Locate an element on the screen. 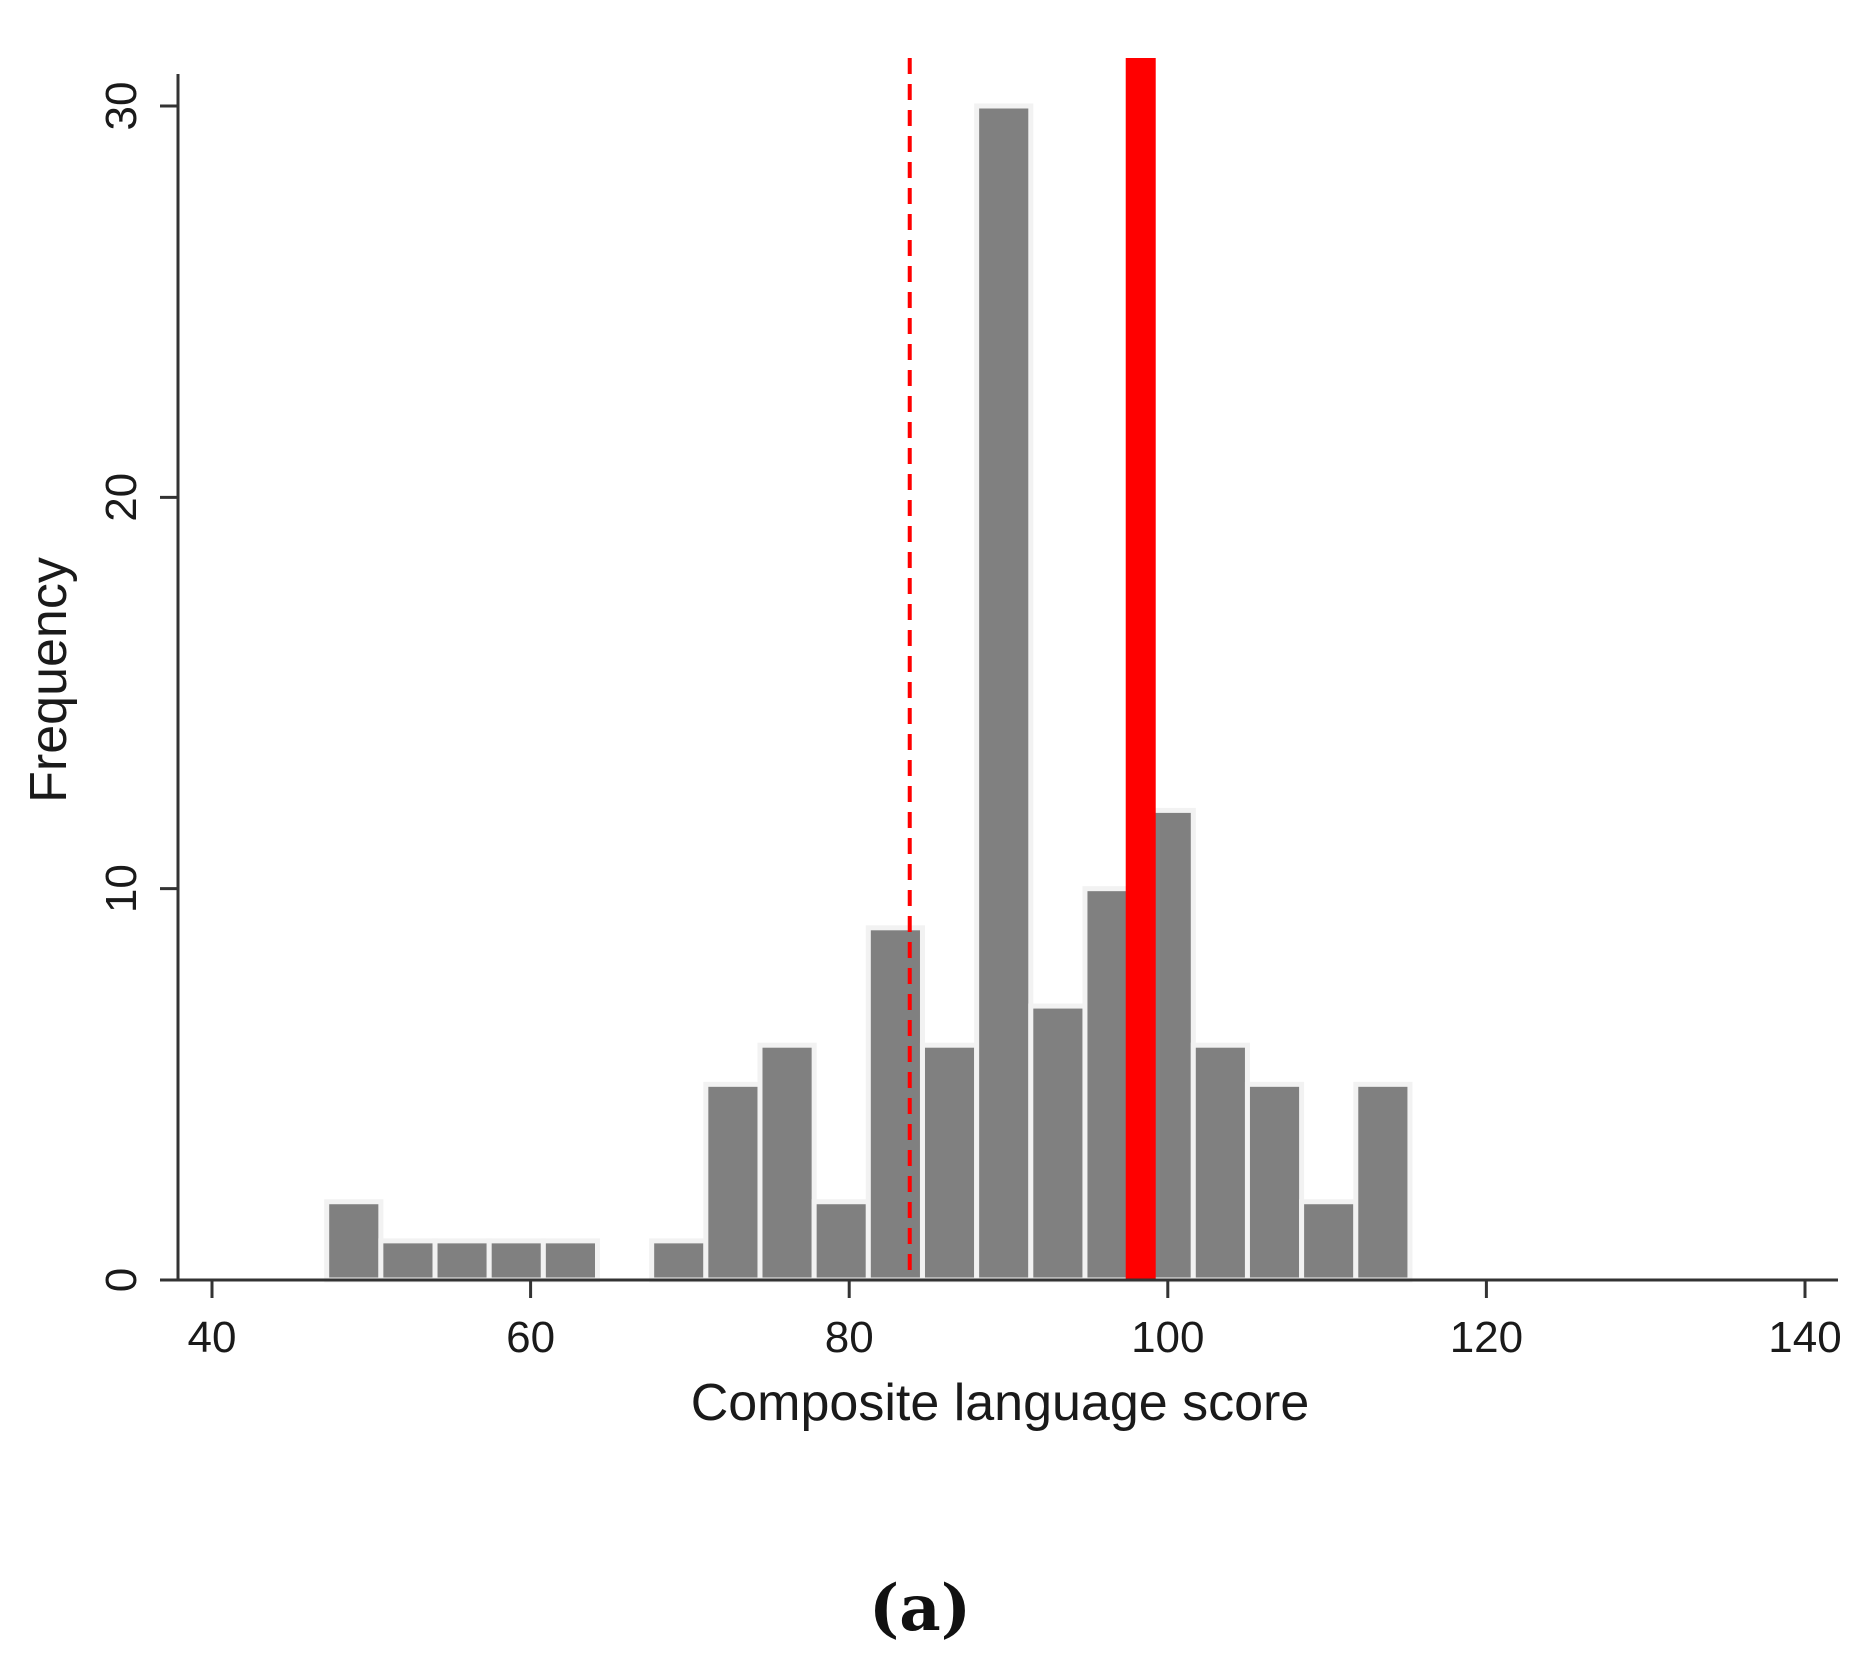 The width and height of the screenshot is (1864, 1654). x-tick-label: 140 is located at coordinates (1804, 1337).